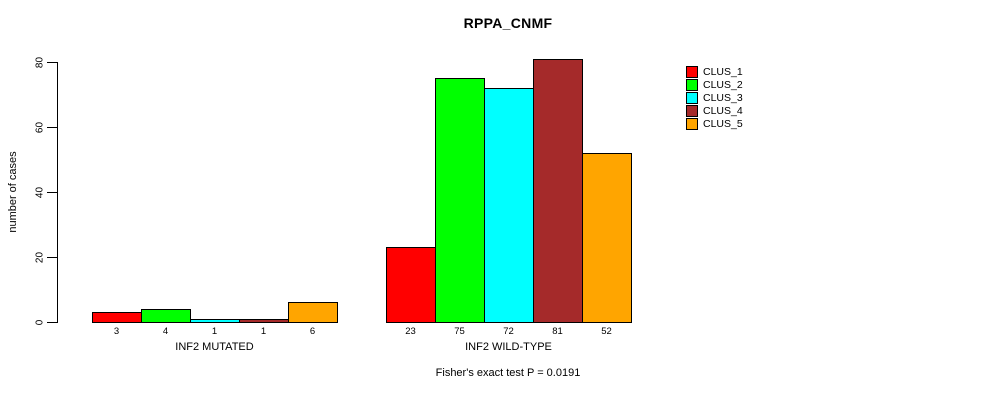 This screenshot has width=990, height=400. I want to click on y-axis-tick-label: 60, so click(40, 127).